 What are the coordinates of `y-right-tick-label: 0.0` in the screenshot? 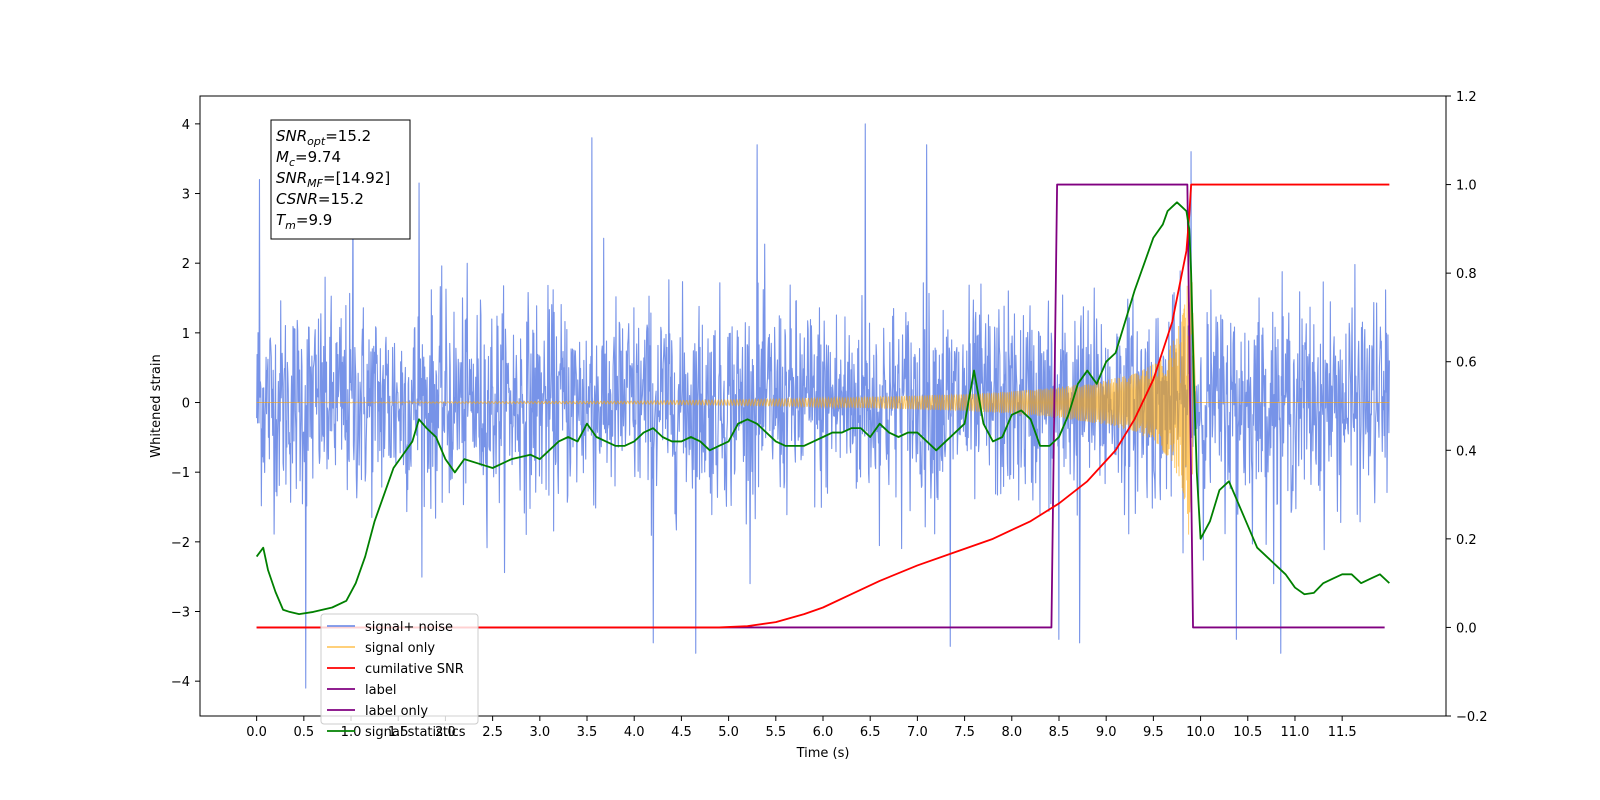 It's located at (1466, 628).